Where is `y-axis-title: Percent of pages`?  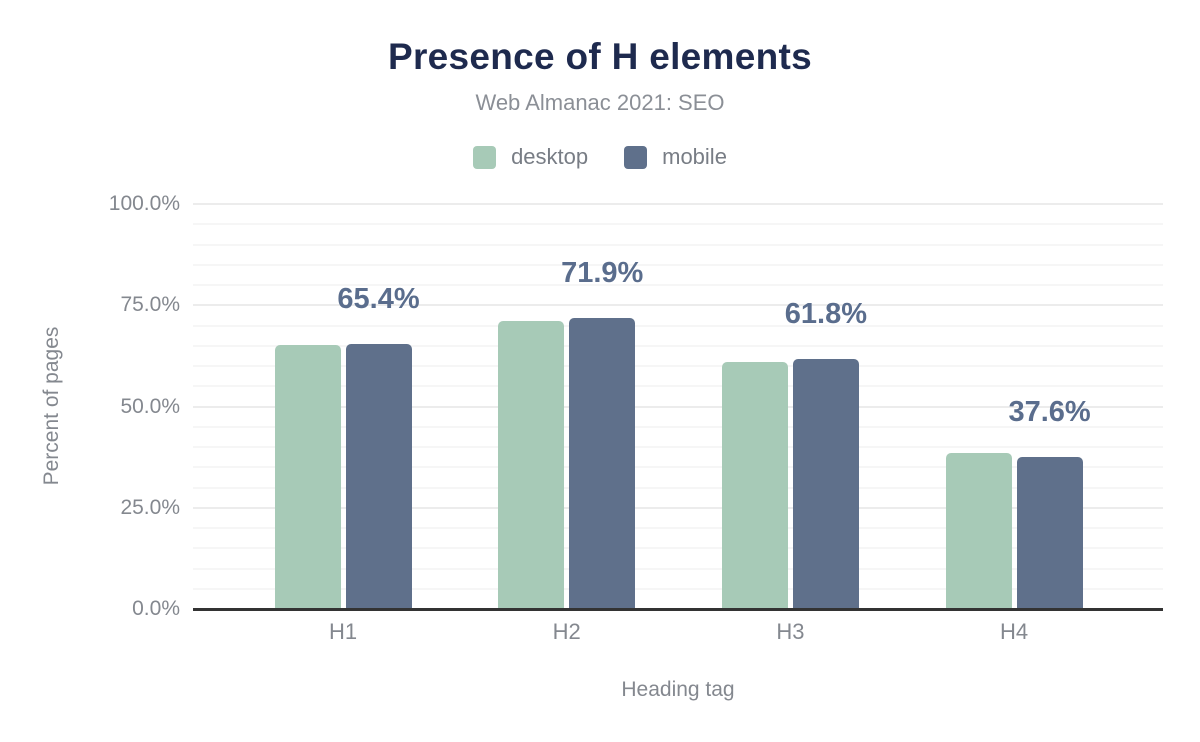
y-axis-title: Percent of pages is located at coordinates (51, 406).